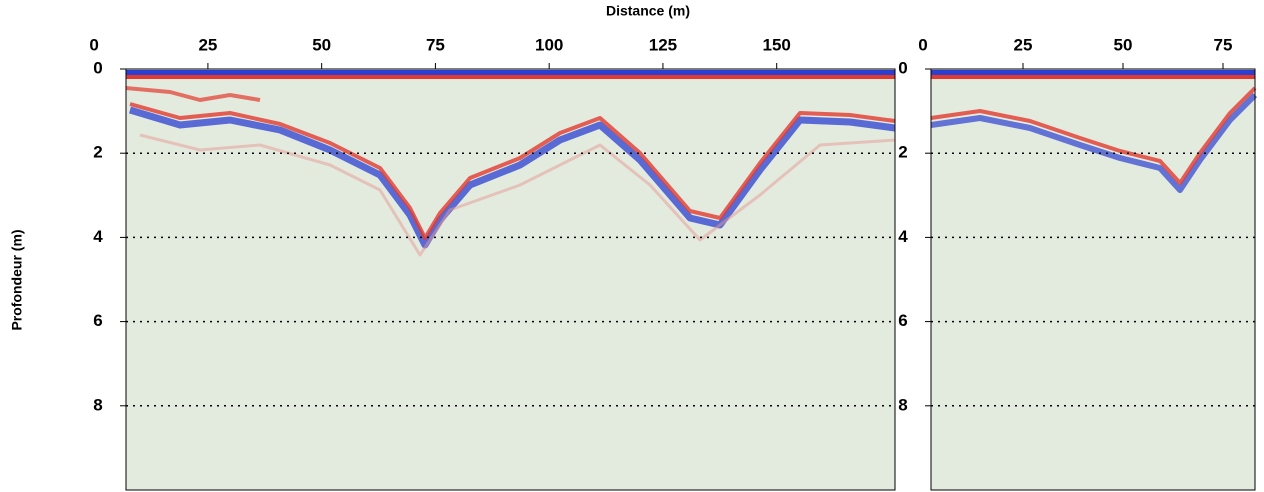 This screenshot has width=1264, height=492. What do you see at coordinates (663, 44) in the screenshot?
I see `x-tick-label: 125` at bounding box center [663, 44].